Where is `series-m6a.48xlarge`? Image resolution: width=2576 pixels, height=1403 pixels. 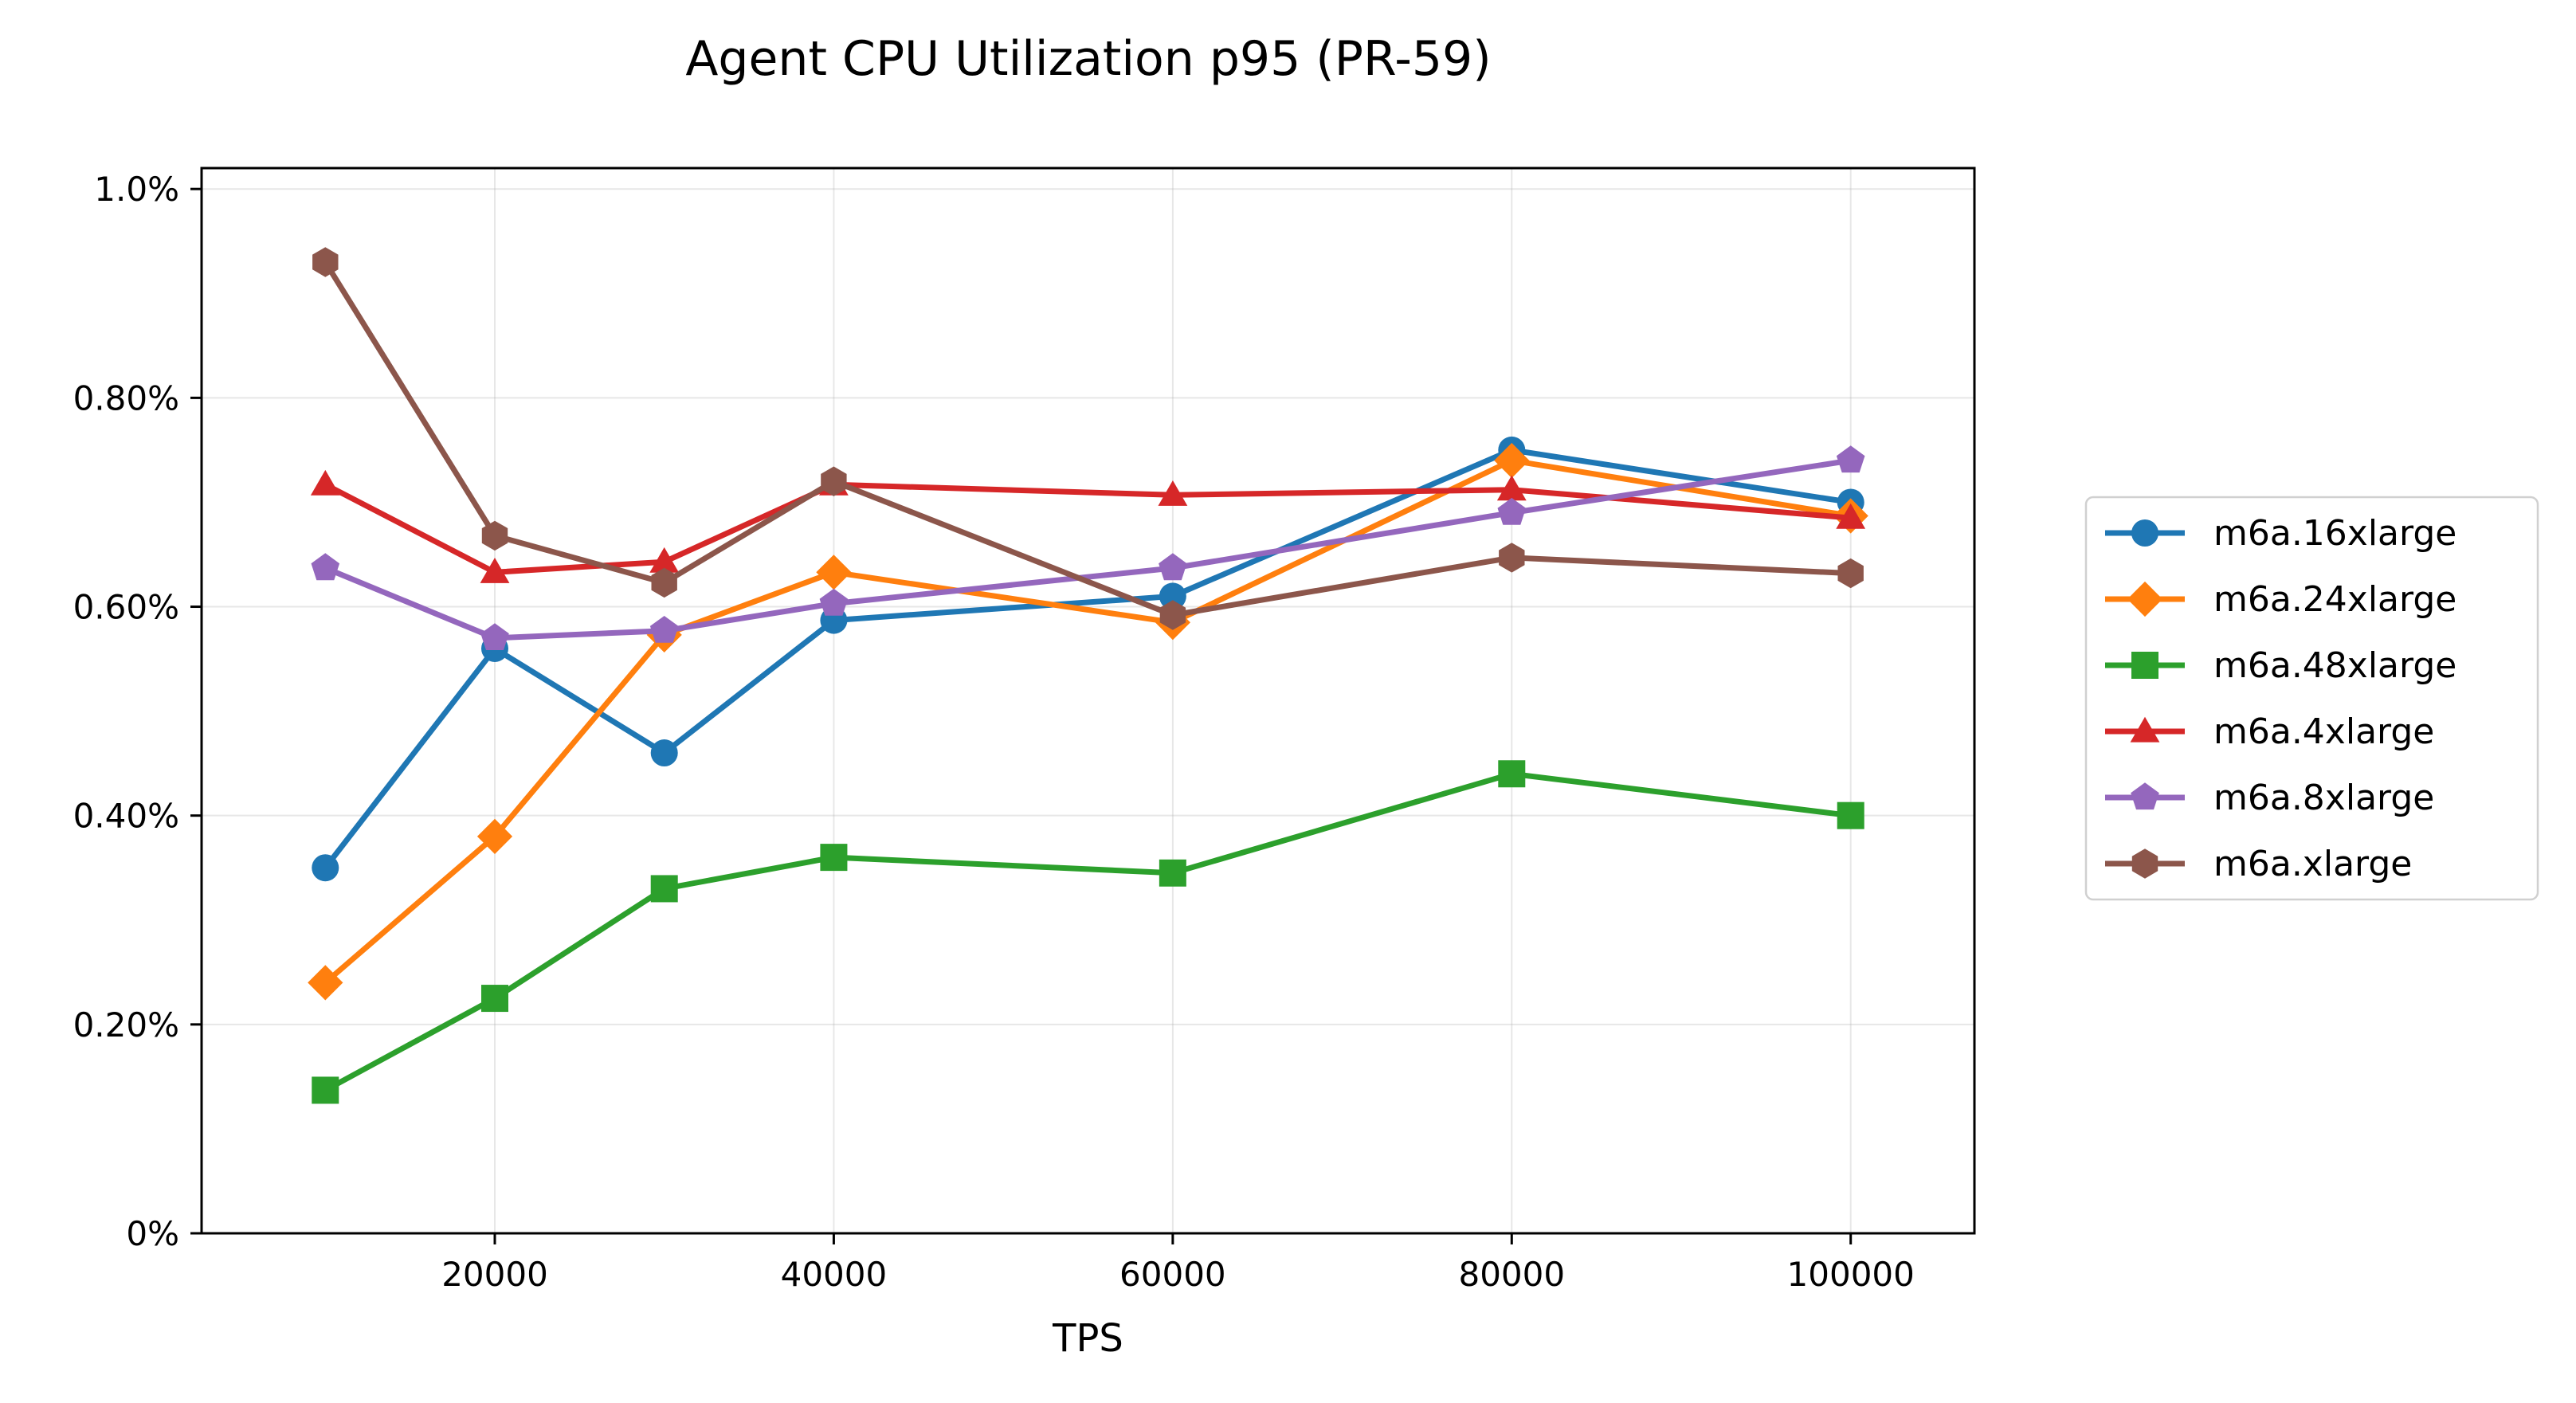 series-m6a.48xlarge is located at coordinates (1088, 932).